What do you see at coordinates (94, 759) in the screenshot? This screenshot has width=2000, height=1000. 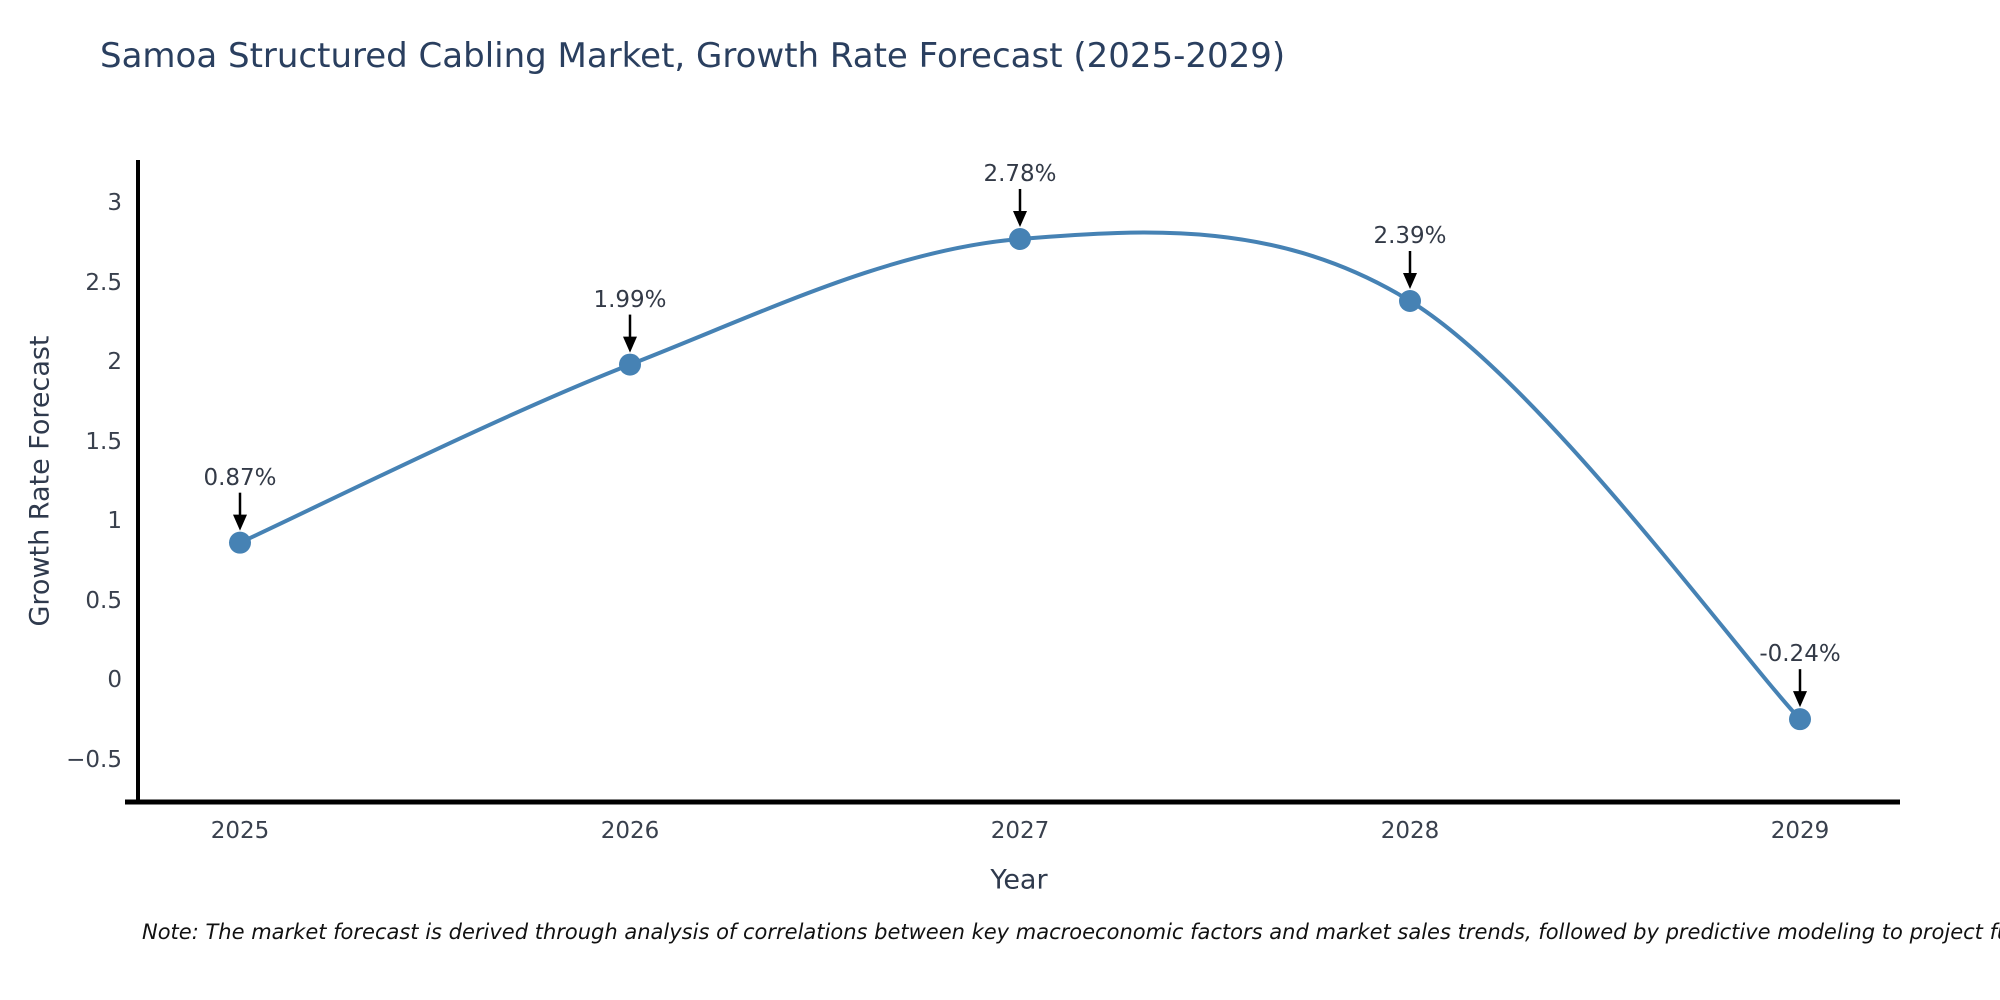 I see `y-tick-label: −0.5` at bounding box center [94, 759].